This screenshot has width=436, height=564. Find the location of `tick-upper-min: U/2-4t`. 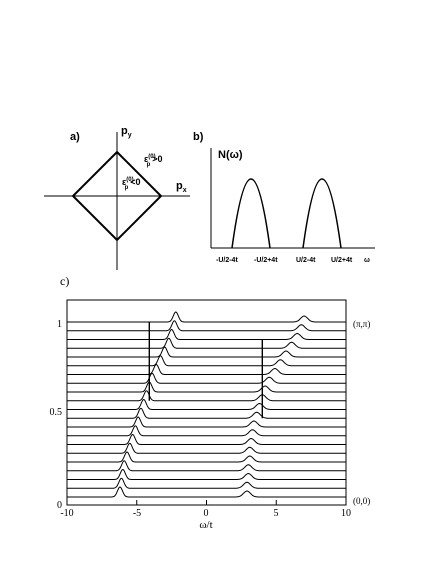

tick-upper-min: U/2-4t is located at coordinates (306, 260).